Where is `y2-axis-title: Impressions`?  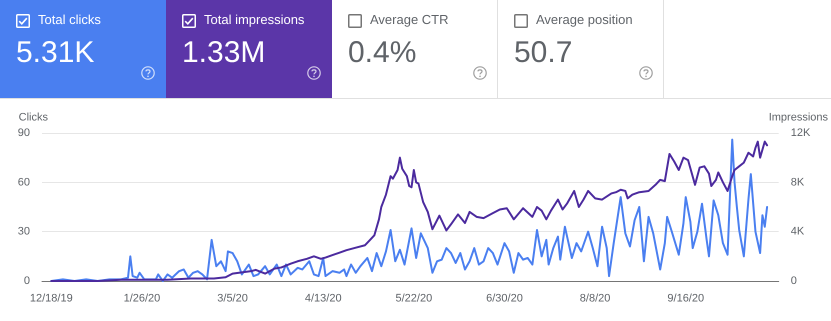 y2-axis-title: Impressions is located at coordinates (798, 118).